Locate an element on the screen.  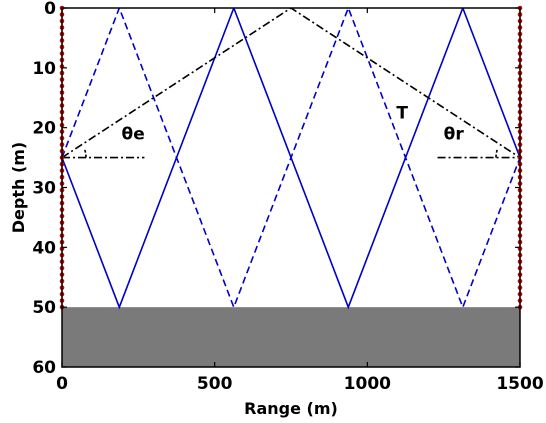
y-tick-label: 10 is located at coordinates (44, 69).